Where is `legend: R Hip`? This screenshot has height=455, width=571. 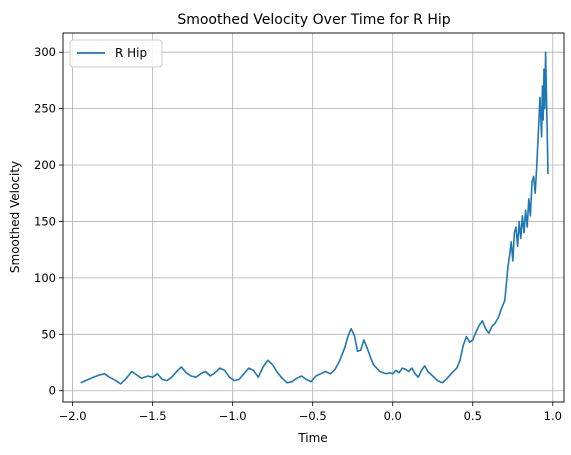
legend: R Hip is located at coordinates (116, 53).